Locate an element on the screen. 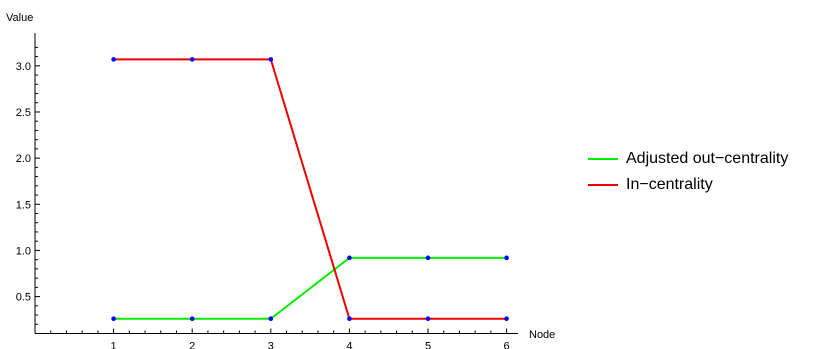 Image resolution: width=829 pixels, height=349 pixels. y-tick-label: 2.5 is located at coordinates (23, 113).